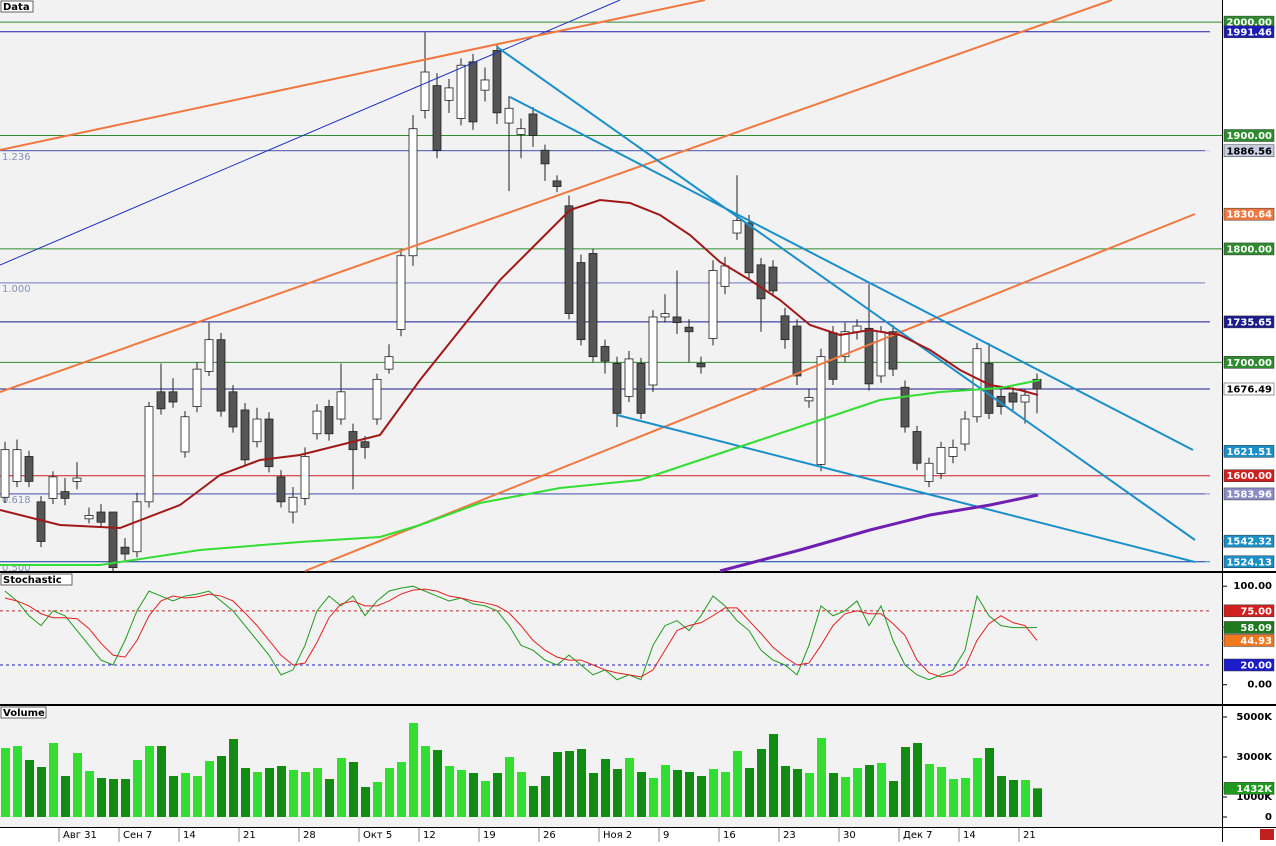 The width and height of the screenshot is (1276, 846). What do you see at coordinates (789, 835) in the screenshot?
I see `x-tick-label: 23` at bounding box center [789, 835].